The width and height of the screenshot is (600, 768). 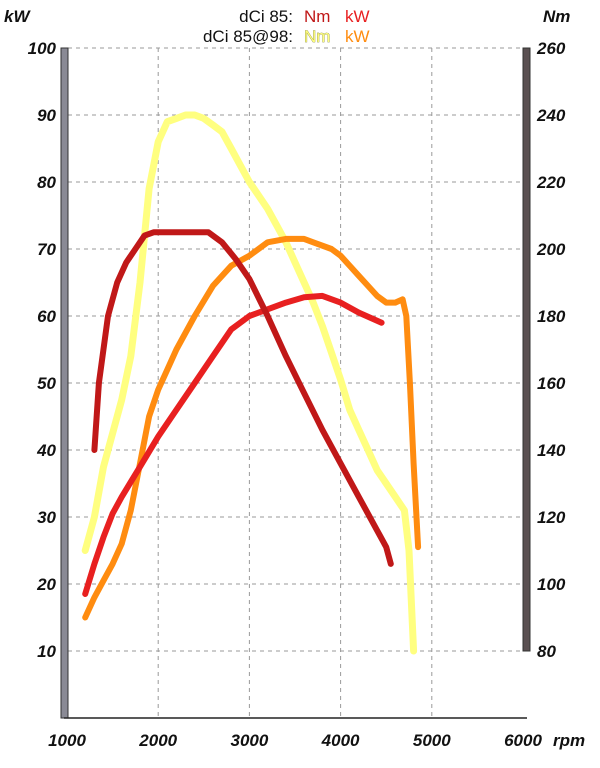 I want to click on legend-dci85-nm: Nm, so click(x=317, y=16).